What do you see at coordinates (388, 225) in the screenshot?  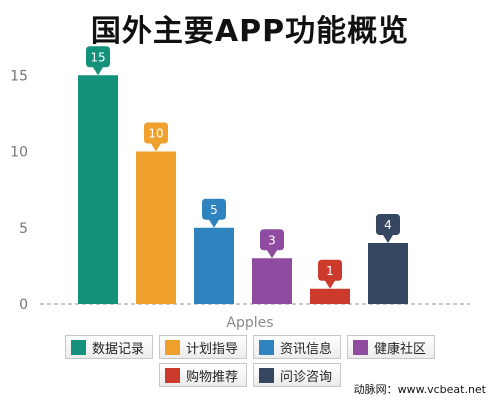 I see `value-label-6: 4` at bounding box center [388, 225].